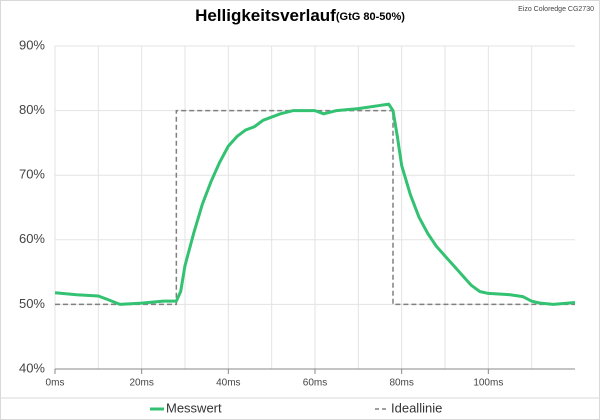 Image resolution: width=600 pixels, height=420 pixels. Describe the element at coordinates (556, 9) in the screenshot. I see `device-note: Eizo Coloredge CG2730` at that location.